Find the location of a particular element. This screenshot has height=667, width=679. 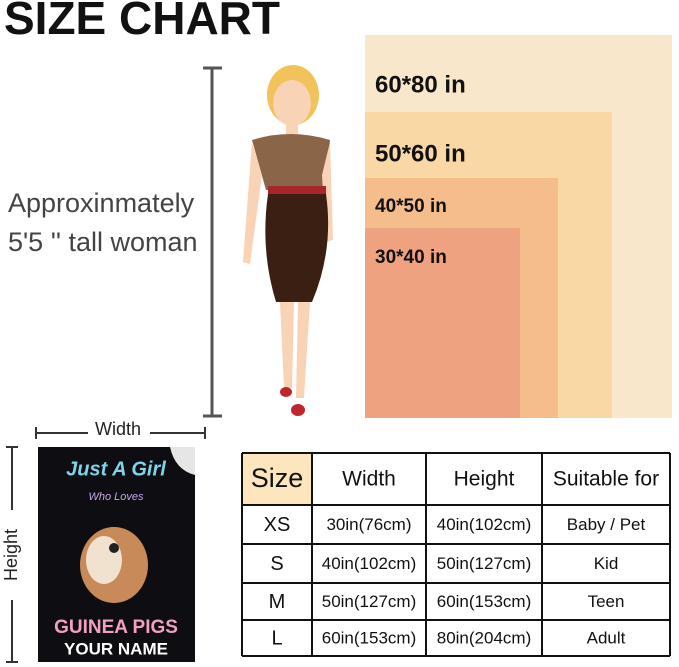

title: SIZE CHART is located at coordinates (142, 22).